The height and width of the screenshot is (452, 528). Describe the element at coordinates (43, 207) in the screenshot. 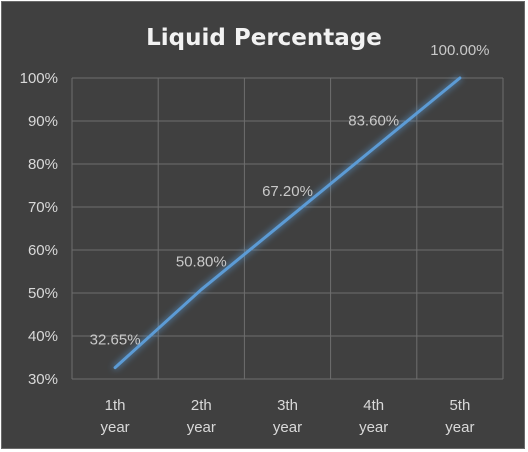

I see `y-tick-label: 70%` at that location.